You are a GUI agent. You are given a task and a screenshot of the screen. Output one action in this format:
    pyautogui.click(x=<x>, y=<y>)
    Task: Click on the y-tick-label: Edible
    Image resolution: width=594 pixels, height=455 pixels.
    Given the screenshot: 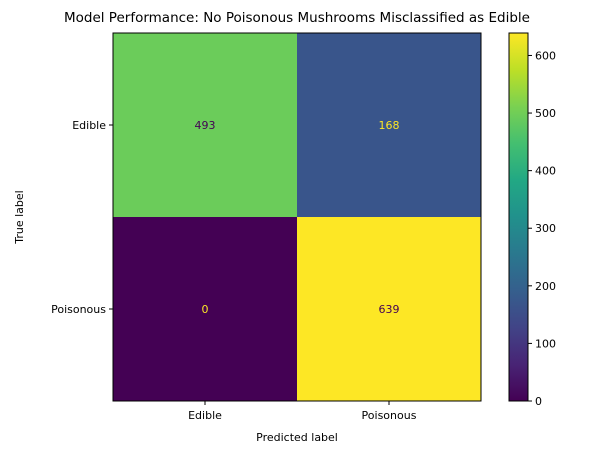 What is the action you would take?
    pyautogui.click(x=89, y=125)
    